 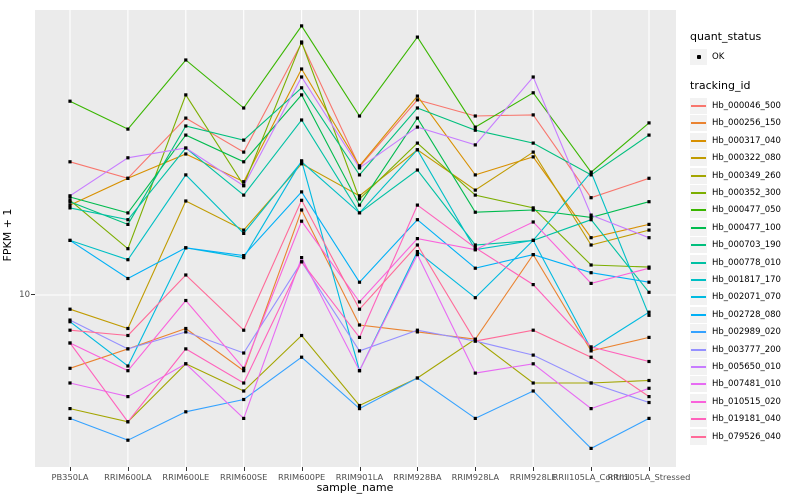 I want to click on legend-item: Hb_000322_080, so click(x=744, y=158).